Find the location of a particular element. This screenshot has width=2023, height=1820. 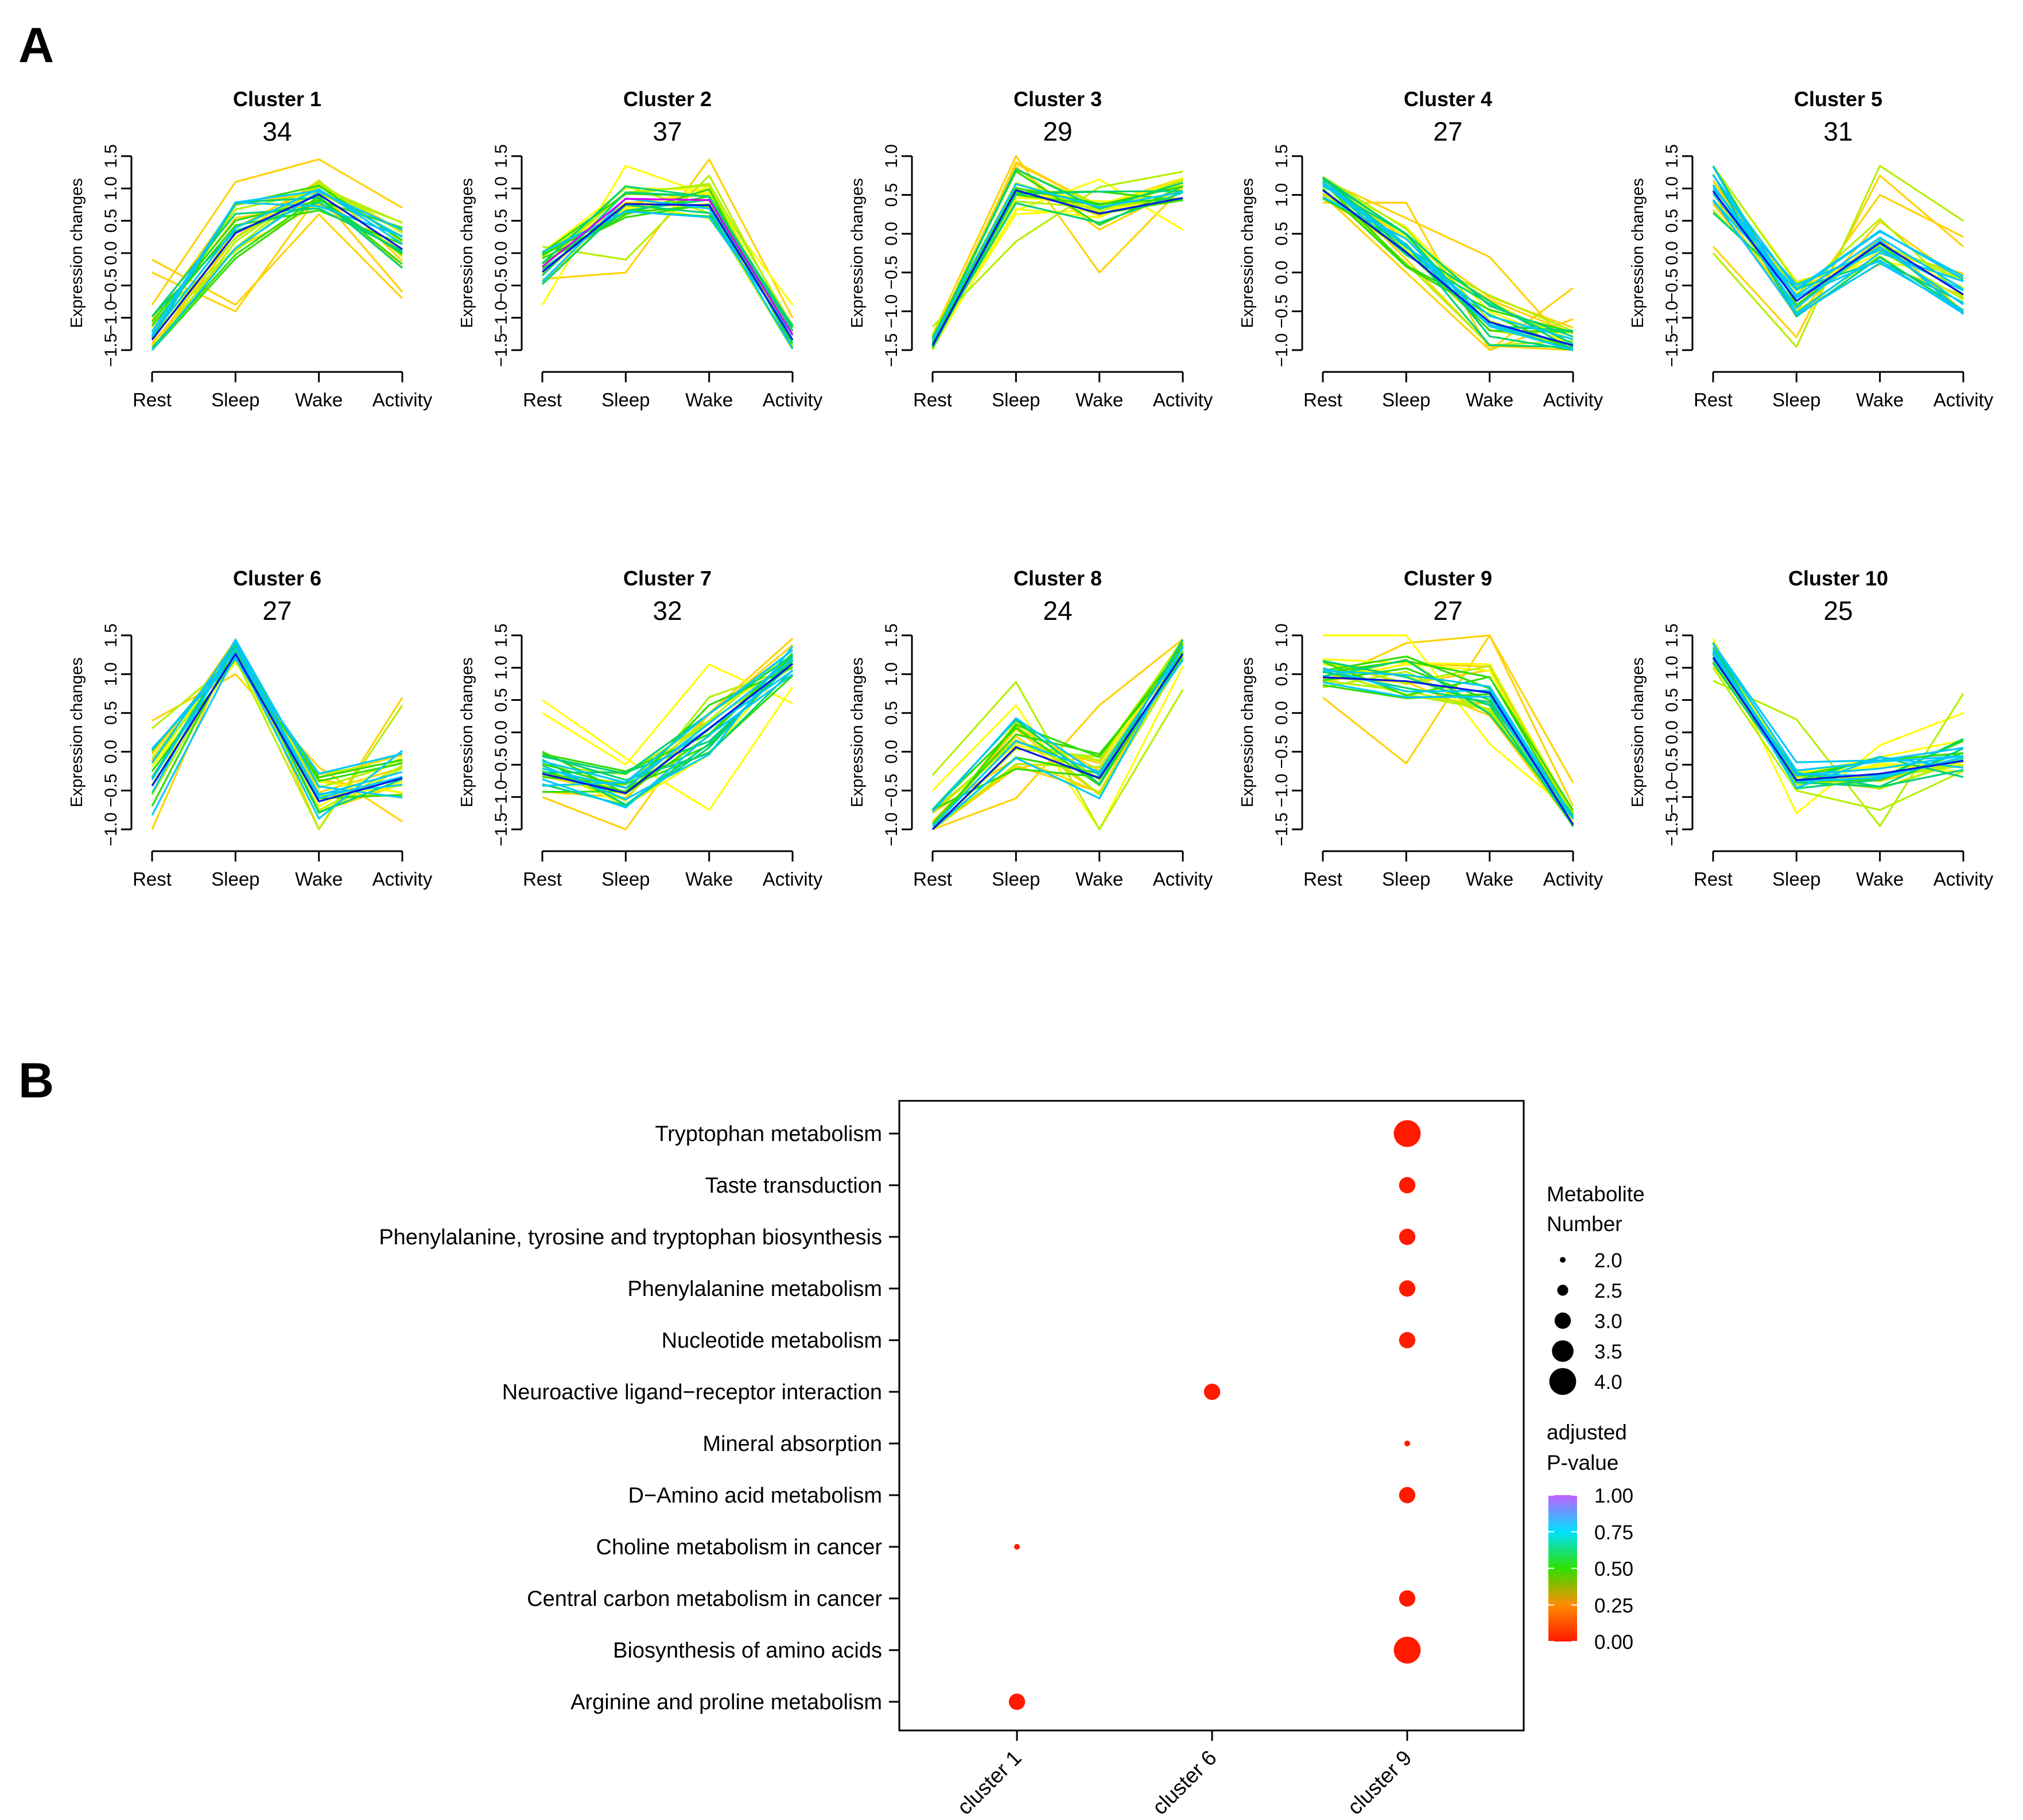

cluster-2-y-tick-label: −0.5 is located at coordinates (501, 286).